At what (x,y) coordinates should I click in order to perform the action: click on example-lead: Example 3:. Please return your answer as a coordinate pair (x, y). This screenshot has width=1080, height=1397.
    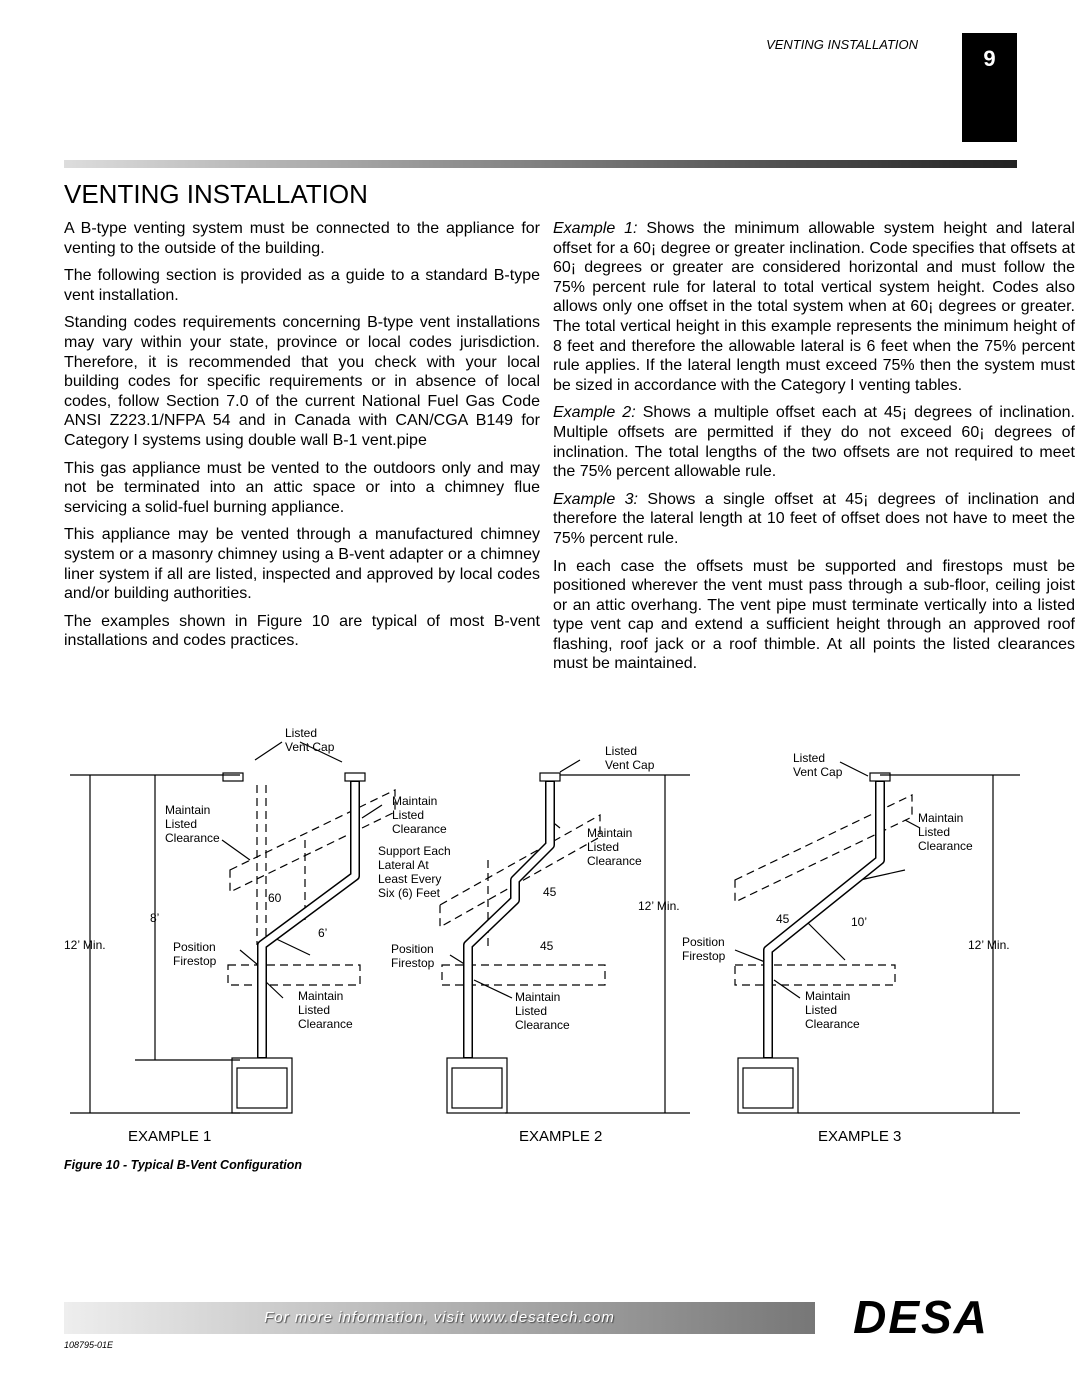
    Looking at the image, I should click on (595, 499).